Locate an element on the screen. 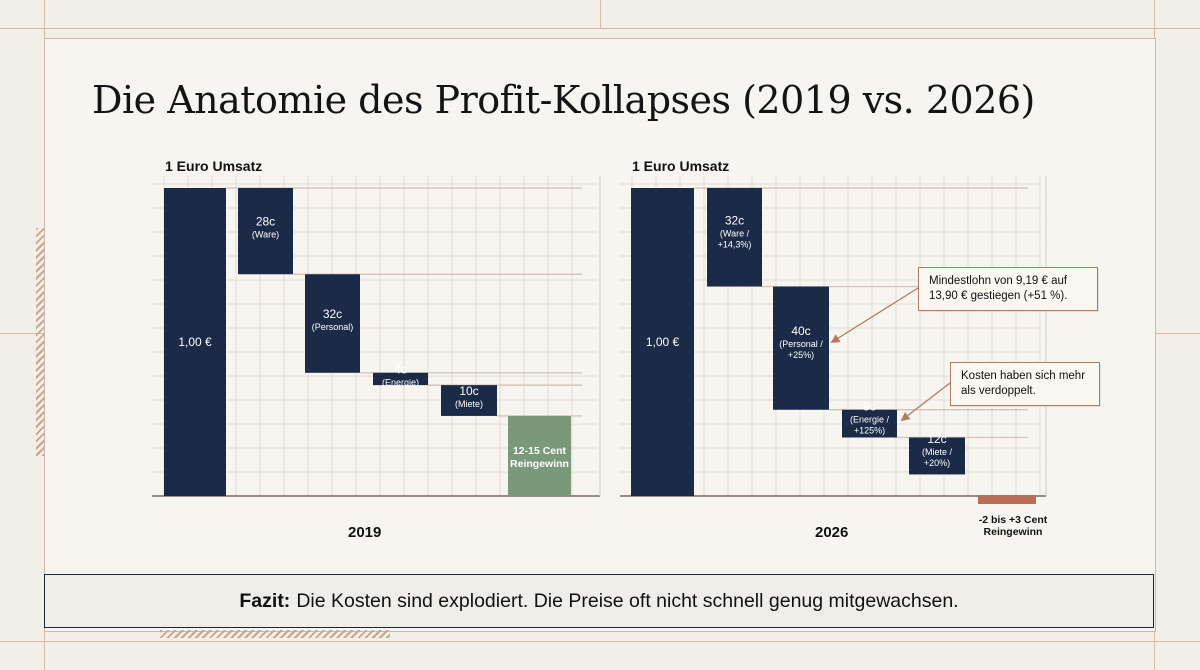  profit-bar-label: 12-15 Cent is located at coordinates (540, 451).